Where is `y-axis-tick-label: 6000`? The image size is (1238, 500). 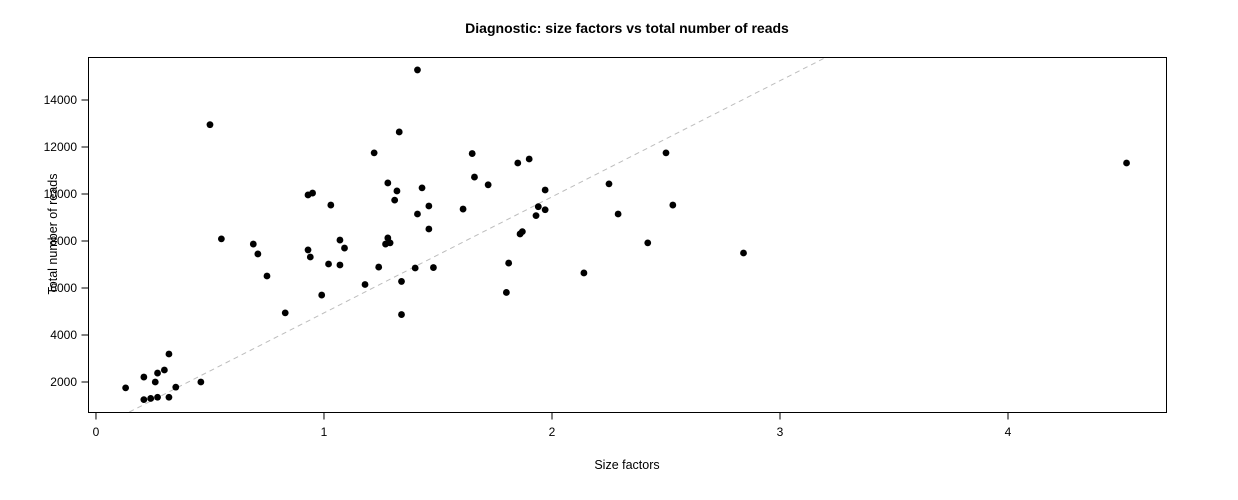 y-axis-tick-label: 6000 is located at coordinates (63, 288).